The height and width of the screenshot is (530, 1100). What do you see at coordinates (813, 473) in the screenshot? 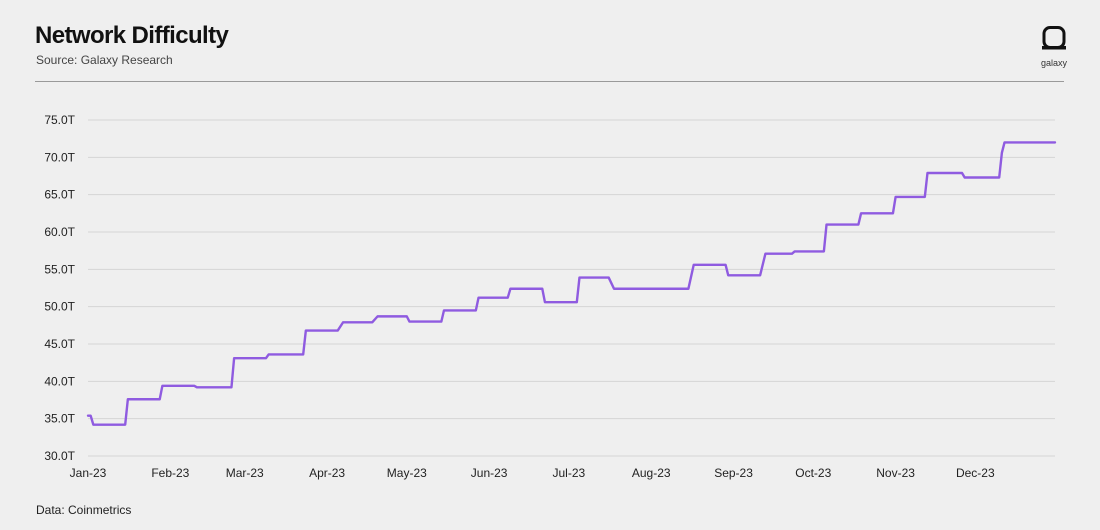
I see `x-tick-label: Oct-23` at bounding box center [813, 473].